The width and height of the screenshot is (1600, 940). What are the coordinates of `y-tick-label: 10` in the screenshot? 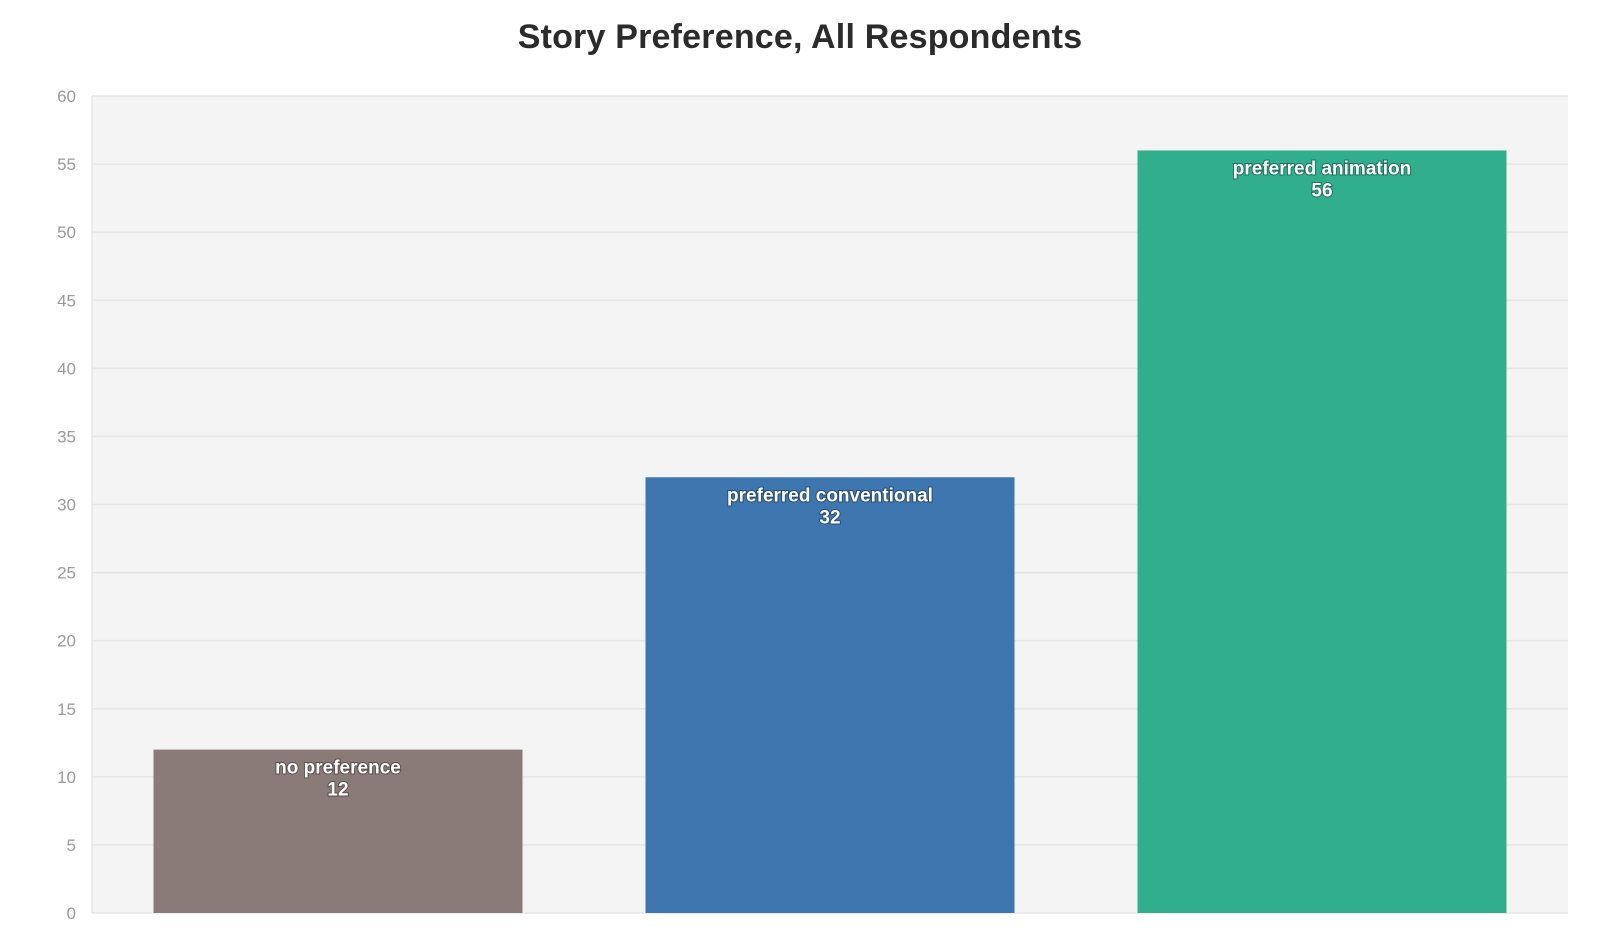 It's located at (66, 777).